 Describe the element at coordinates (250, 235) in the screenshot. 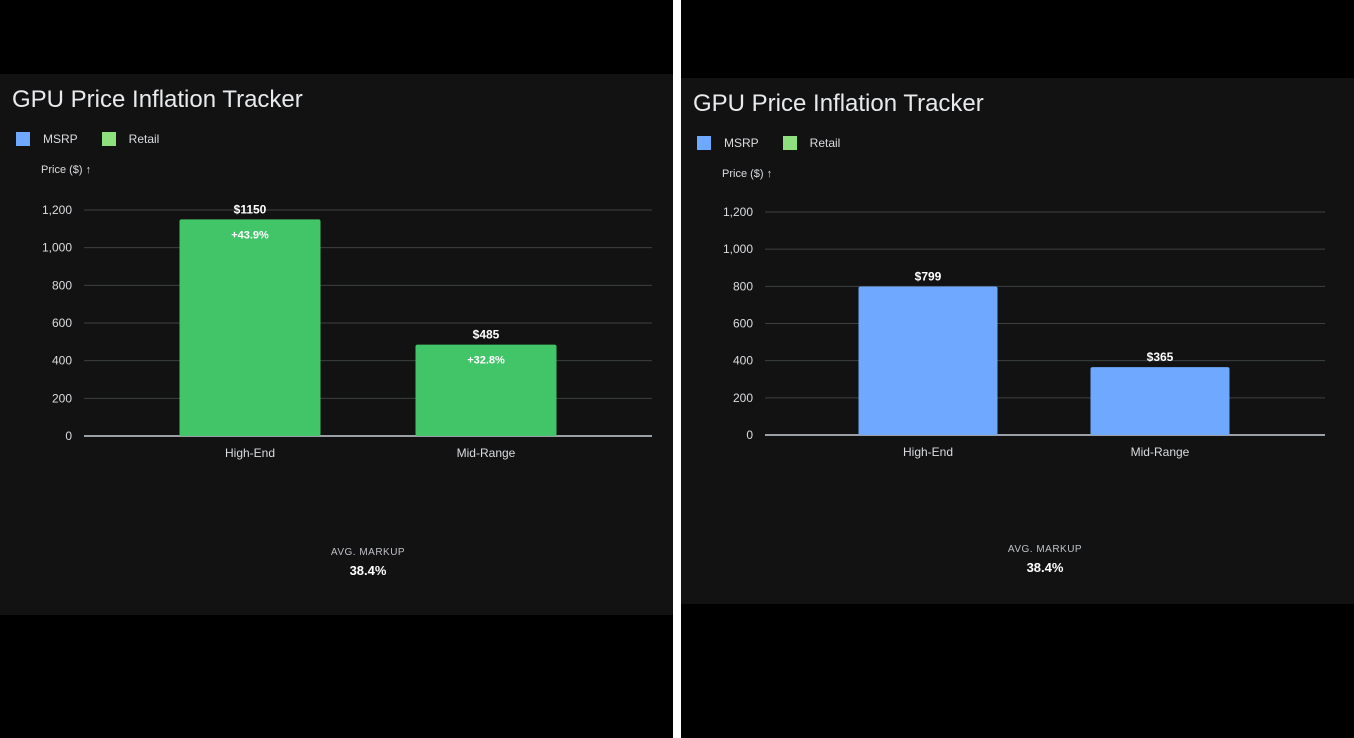

I see `bar-markup-label: +43.9%` at that location.